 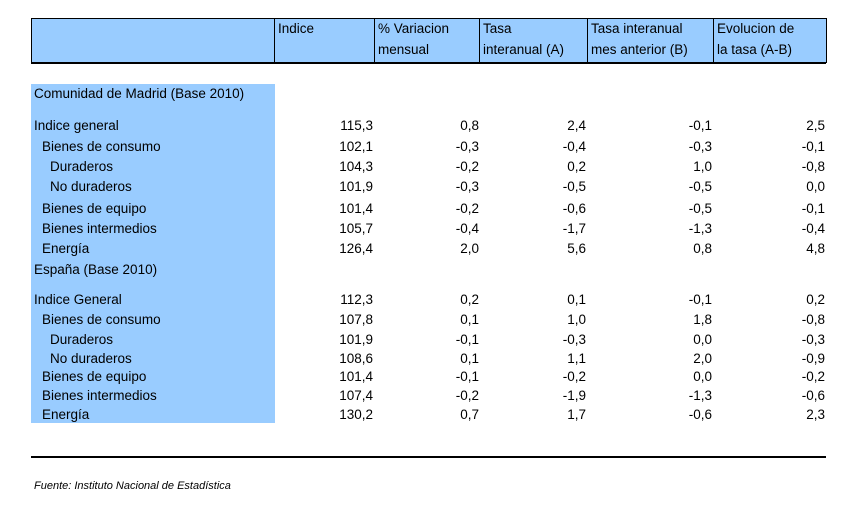 What do you see at coordinates (426, 167) in the screenshot?
I see `table-row: Duraderos 104,3 -0,2 0,2 1,0 -0,8` at bounding box center [426, 167].